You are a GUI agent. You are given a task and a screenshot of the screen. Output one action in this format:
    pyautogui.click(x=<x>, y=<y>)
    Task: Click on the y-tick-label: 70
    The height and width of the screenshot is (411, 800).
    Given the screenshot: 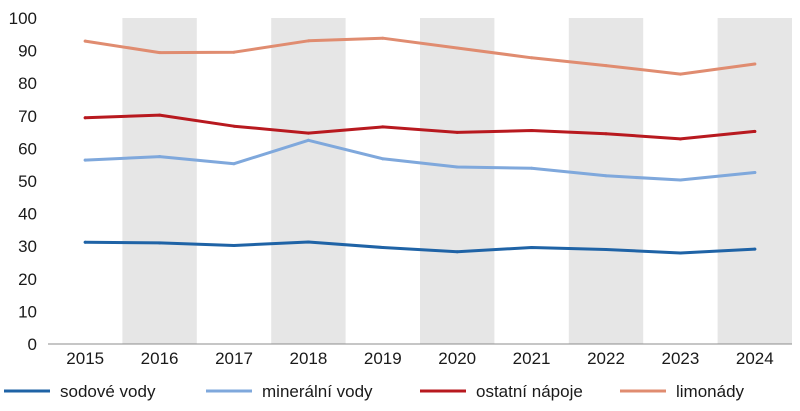 What is the action you would take?
    pyautogui.click(x=27, y=116)
    